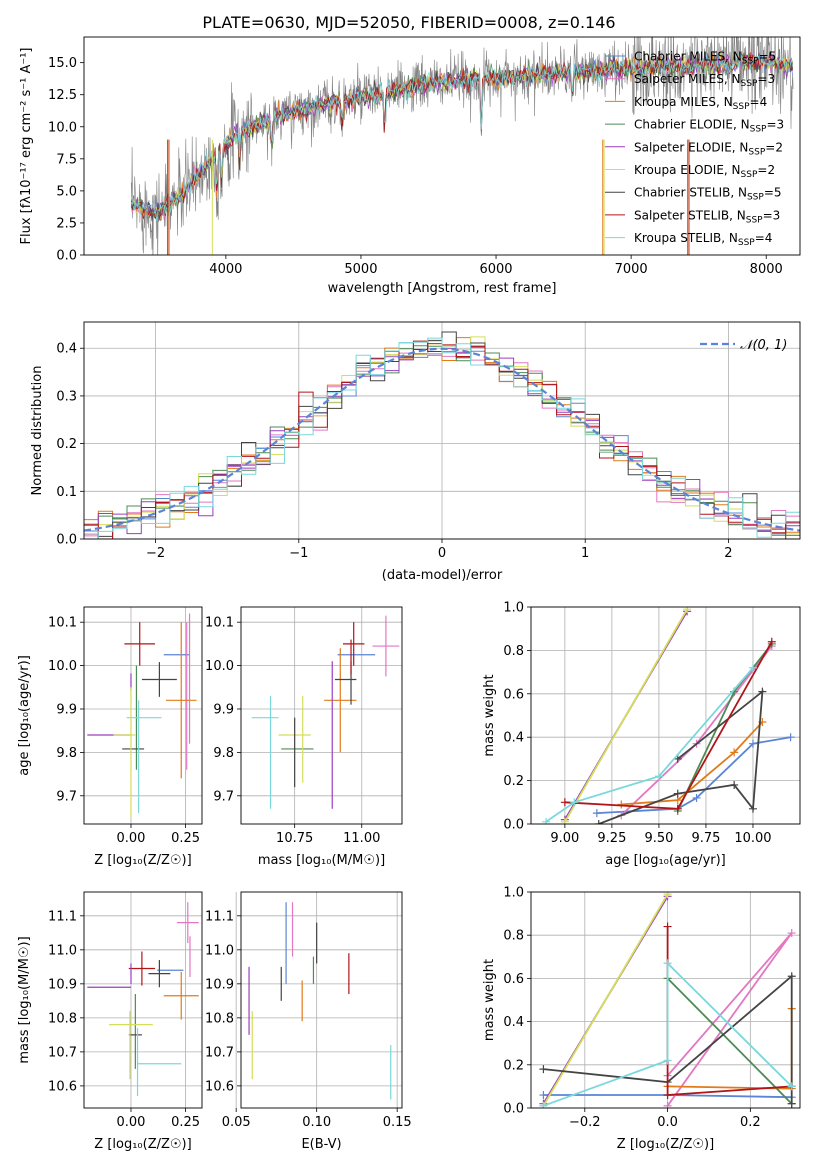 The width and height of the screenshot is (819, 1170). Describe the element at coordinates (773, 193) in the screenshot. I see `legend-label-val: =5` at that location.